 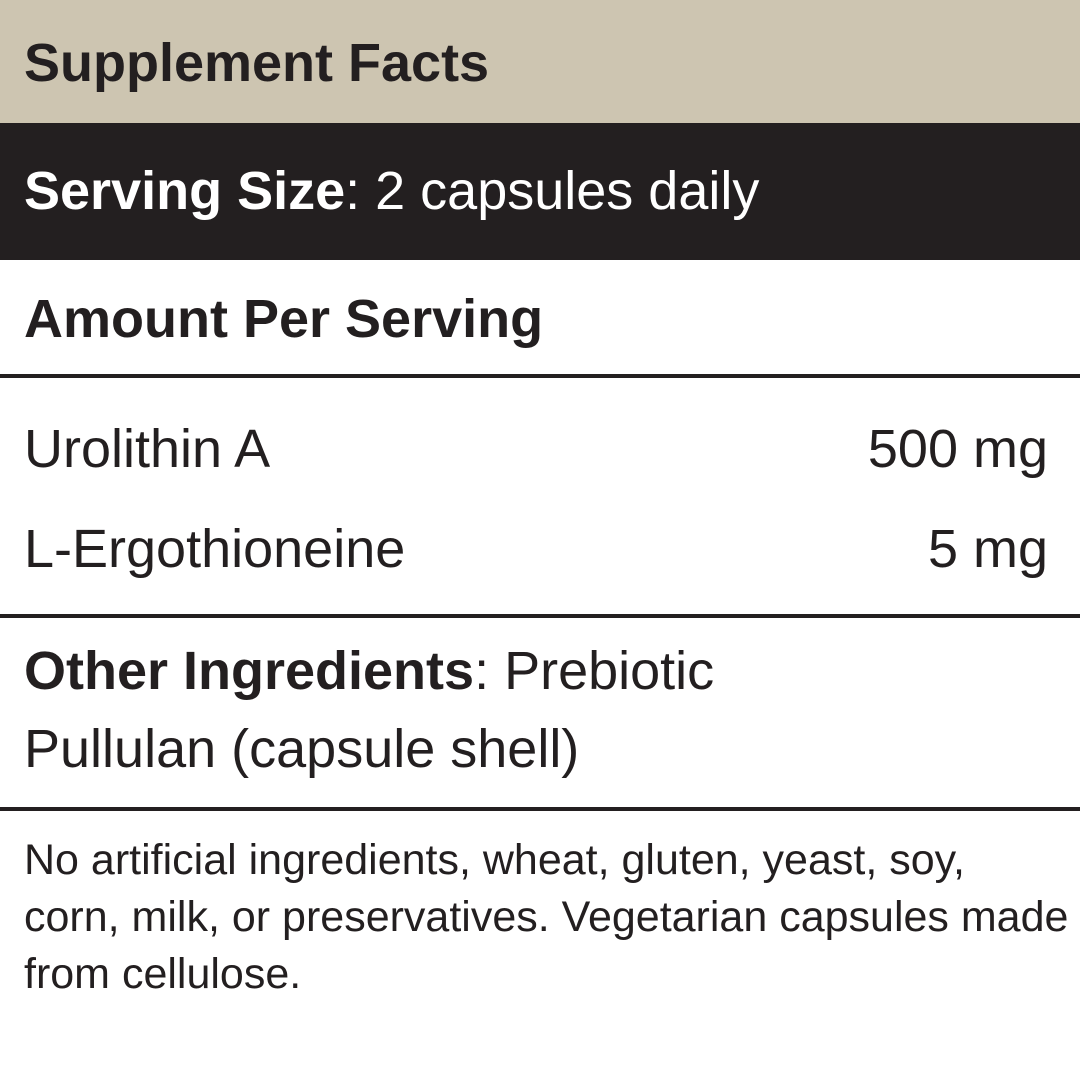 What do you see at coordinates (249, 671) in the screenshot?
I see `other-ingredients-label: Other Ingredients` at bounding box center [249, 671].